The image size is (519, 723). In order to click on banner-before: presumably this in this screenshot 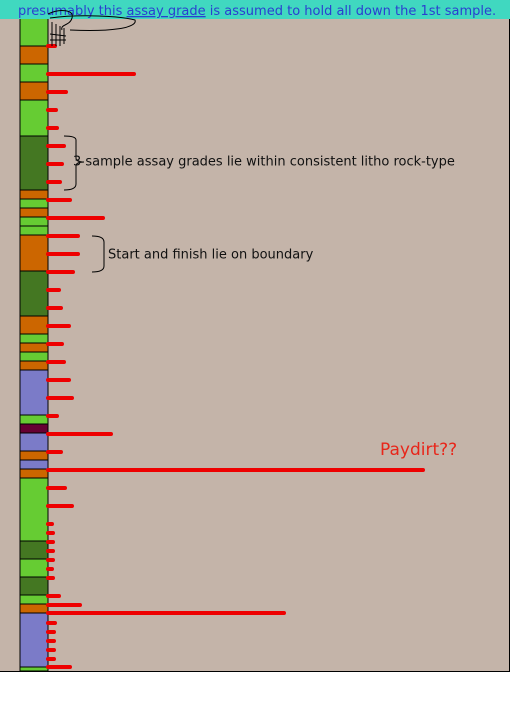, I will do `click(70, 11)`.